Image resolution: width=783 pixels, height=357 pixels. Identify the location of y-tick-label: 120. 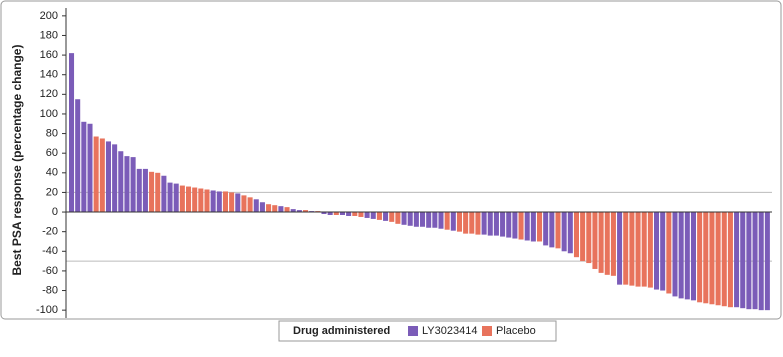
(49, 94).